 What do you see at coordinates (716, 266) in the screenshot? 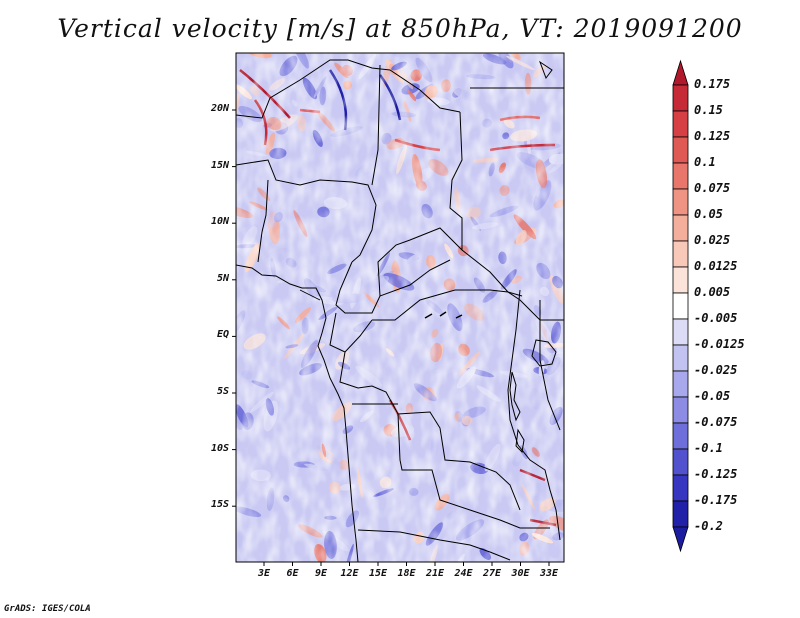
I see `colorbar-label: 0.0125` at bounding box center [716, 266].